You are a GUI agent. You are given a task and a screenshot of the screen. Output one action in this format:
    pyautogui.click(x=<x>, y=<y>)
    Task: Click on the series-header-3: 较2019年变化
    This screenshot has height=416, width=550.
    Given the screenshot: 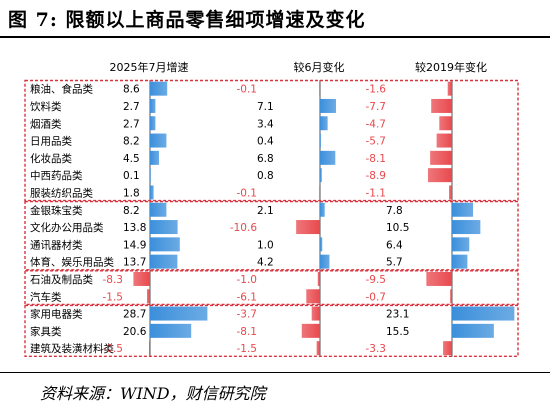 What is the action you would take?
    pyautogui.click(x=451, y=67)
    